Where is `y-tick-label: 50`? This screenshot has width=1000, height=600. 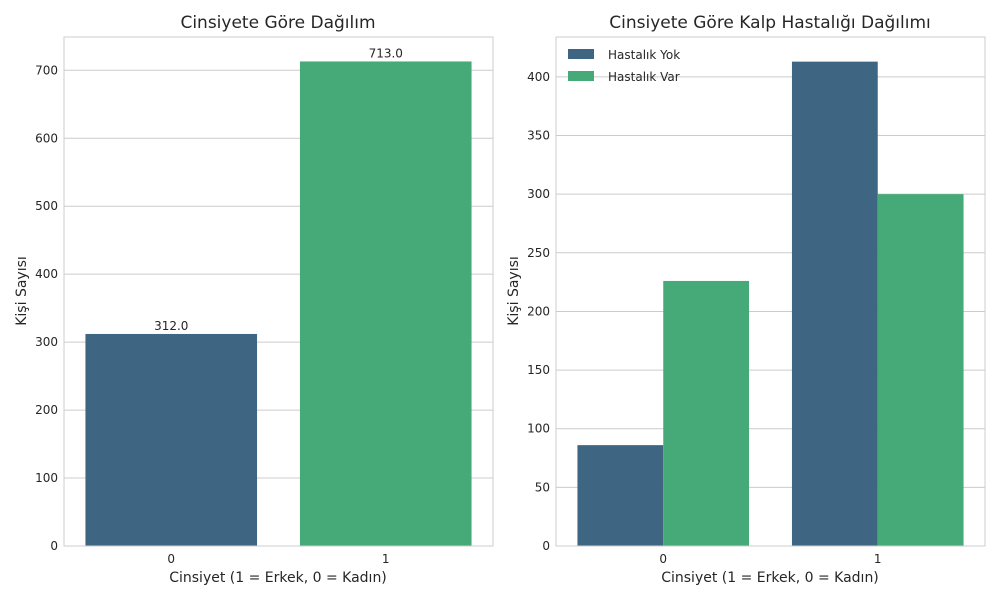 y-tick-label: 50 is located at coordinates (542, 487).